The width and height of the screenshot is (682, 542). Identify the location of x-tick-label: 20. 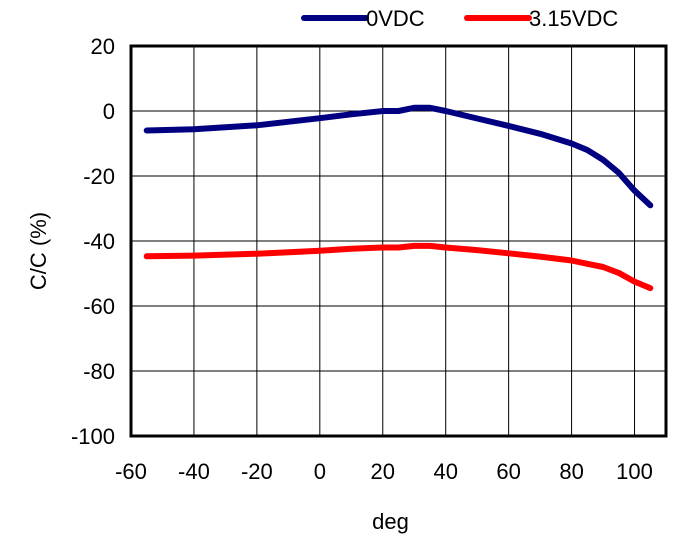
(383, 471).